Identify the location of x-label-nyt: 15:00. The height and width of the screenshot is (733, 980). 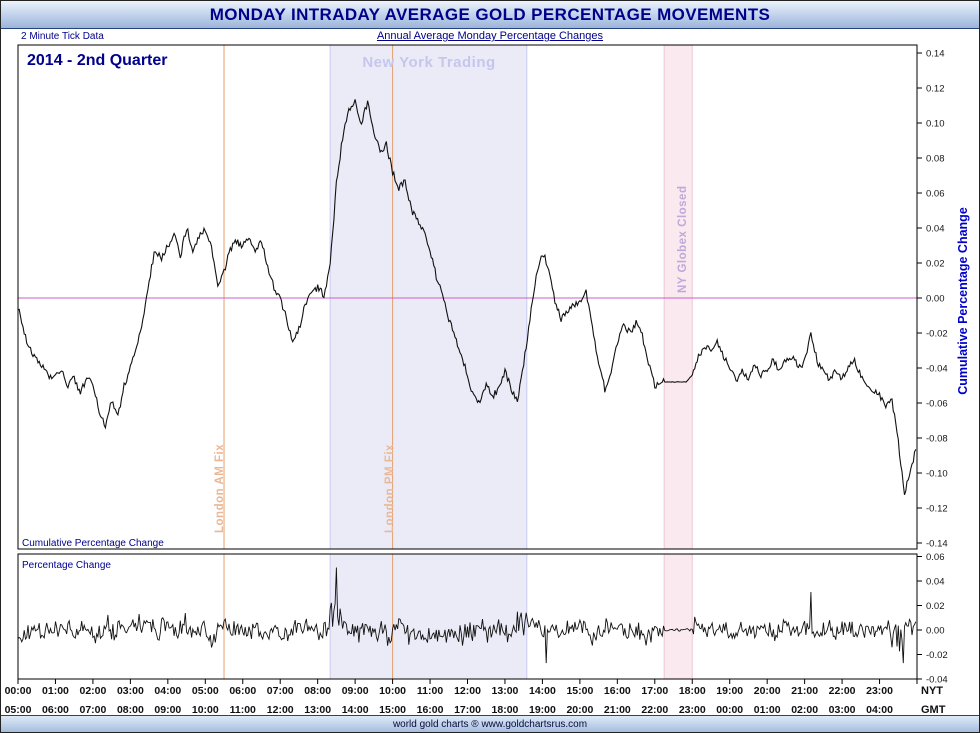
(579, 691).